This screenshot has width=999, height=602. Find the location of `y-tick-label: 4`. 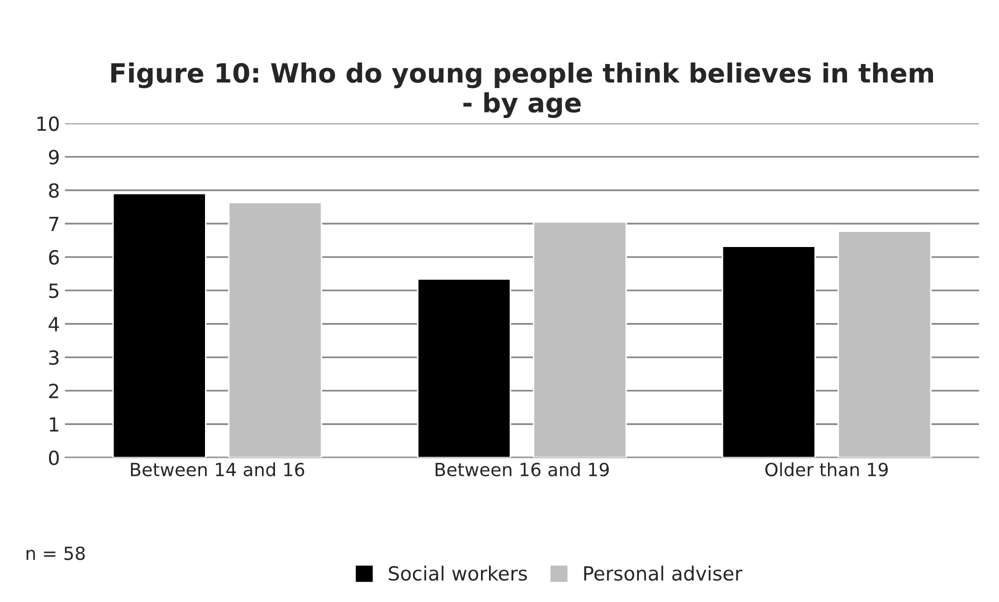

y-tick-label: 4 is located at coordinates (53, 324).